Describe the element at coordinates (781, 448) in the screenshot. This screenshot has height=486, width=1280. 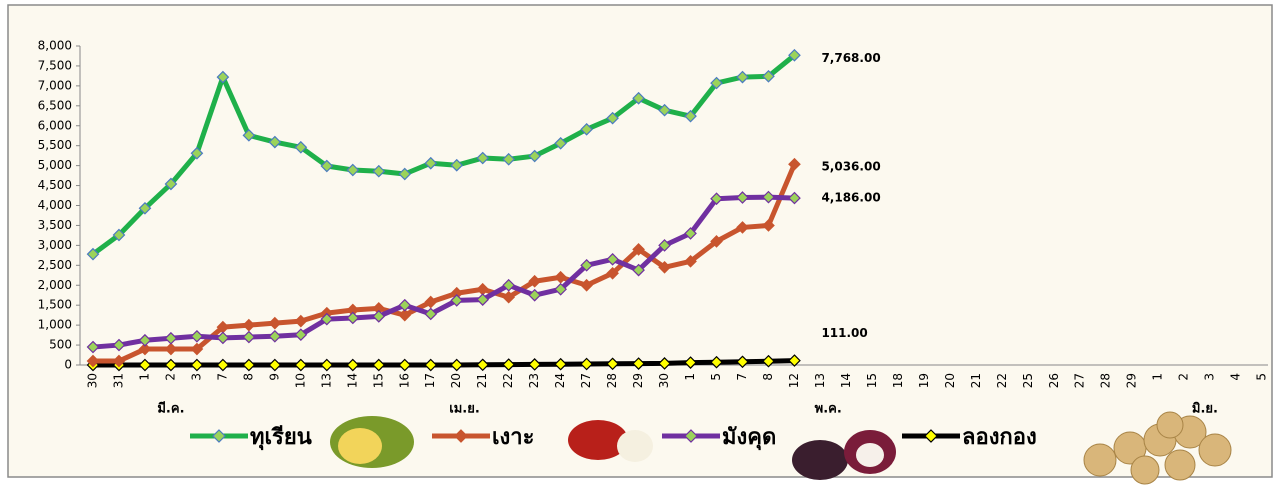
I see `legend-images` at that location.